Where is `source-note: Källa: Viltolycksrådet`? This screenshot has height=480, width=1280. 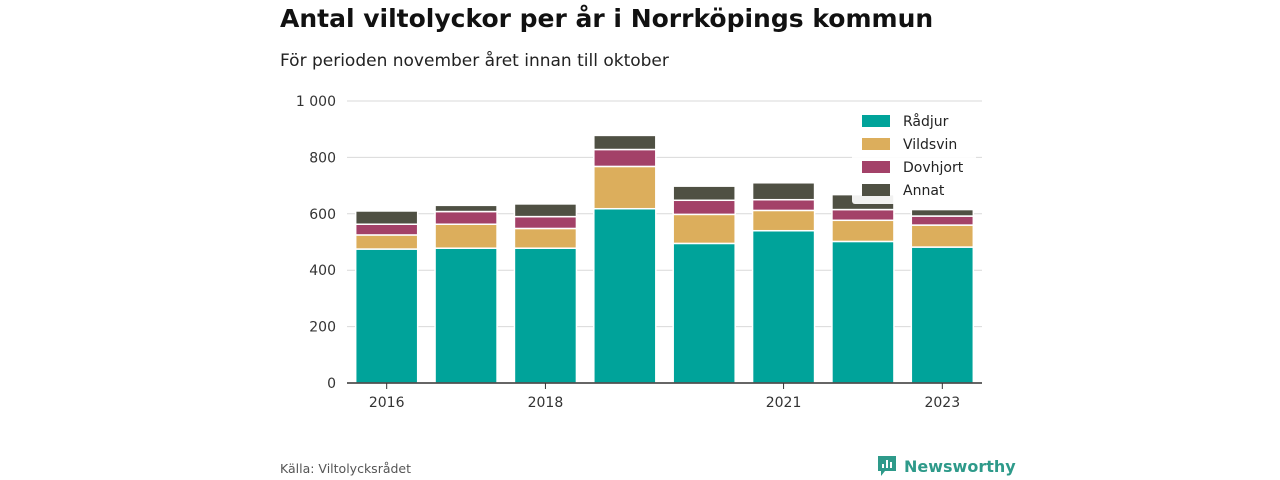 source-note: Källa: Viltolycksrådet is located at coordinates (346, 468).